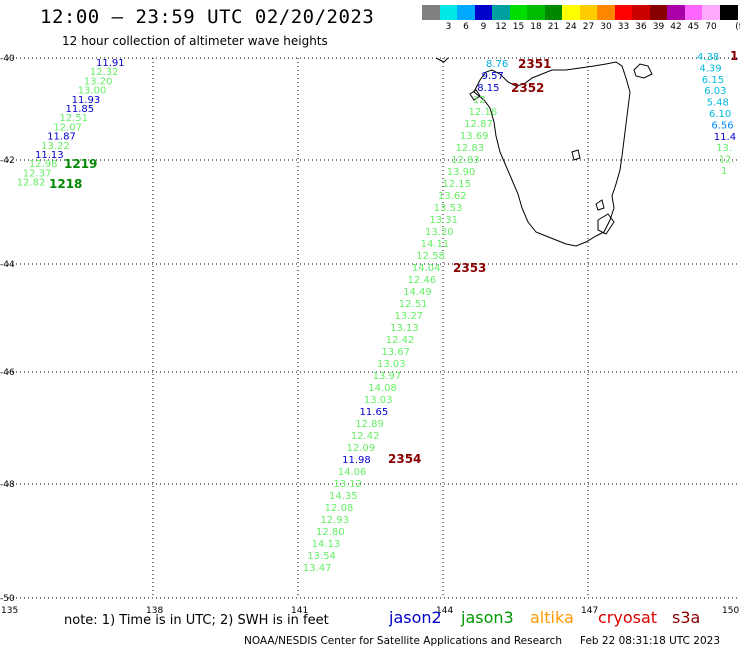 The height and width of the screenshot is (650, 740). I want to click on lat-label: -50, so click(7, 599).